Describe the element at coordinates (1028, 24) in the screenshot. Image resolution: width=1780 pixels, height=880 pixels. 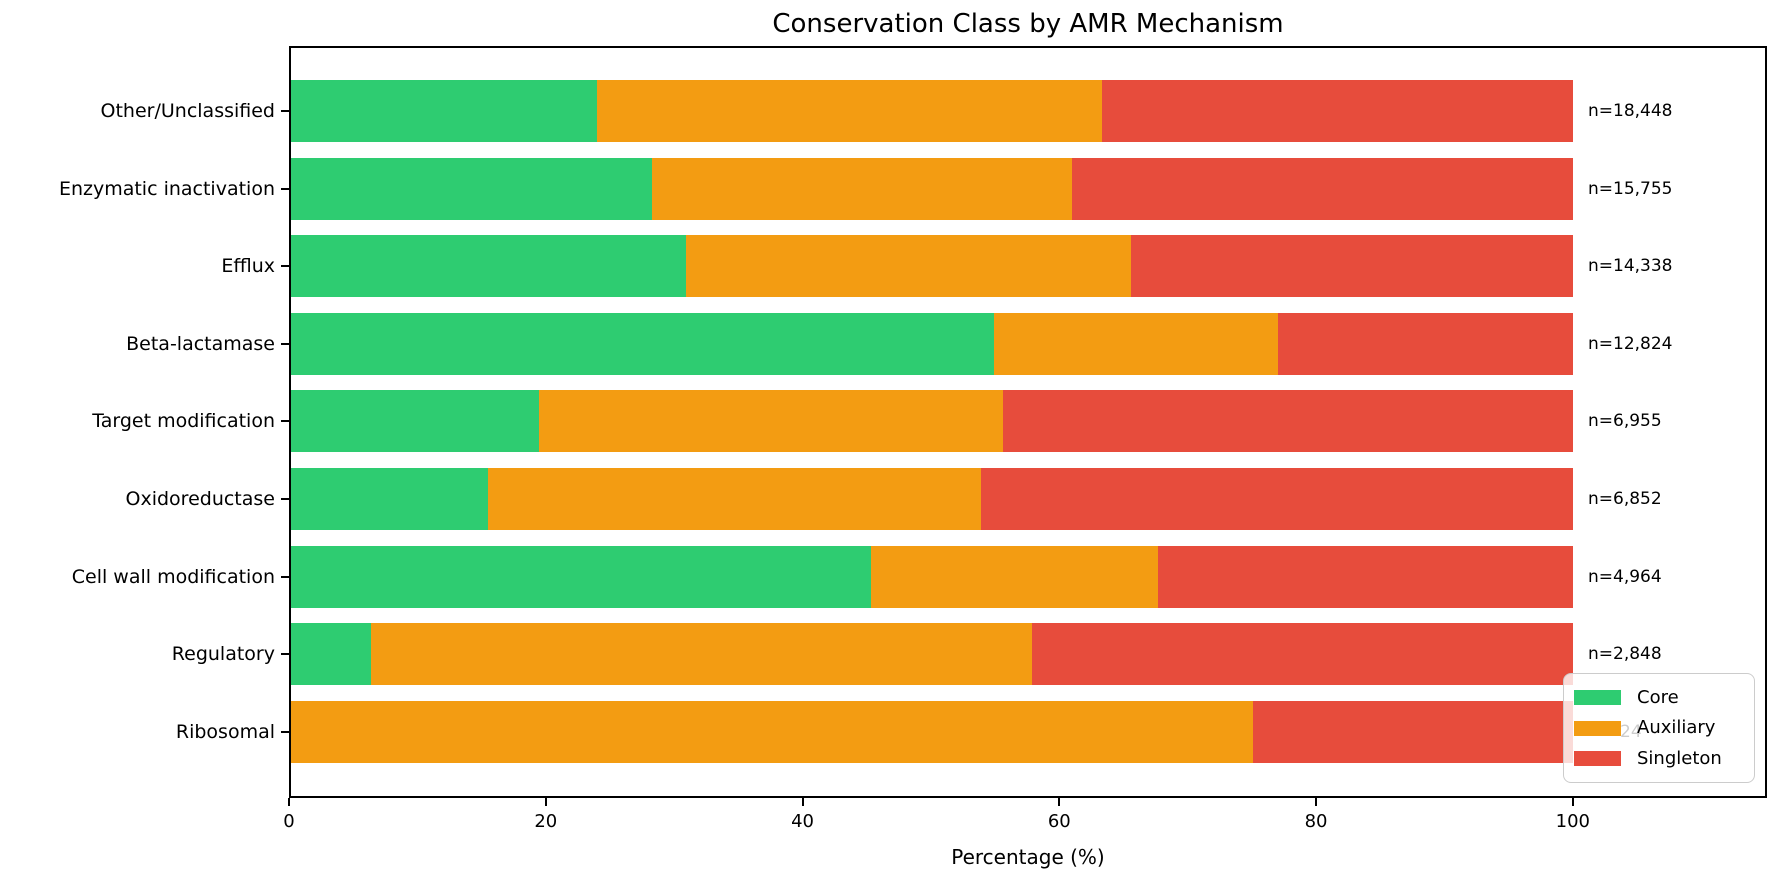
I see `chart-title: Conservation Class by AMR Mechanism` at that location.